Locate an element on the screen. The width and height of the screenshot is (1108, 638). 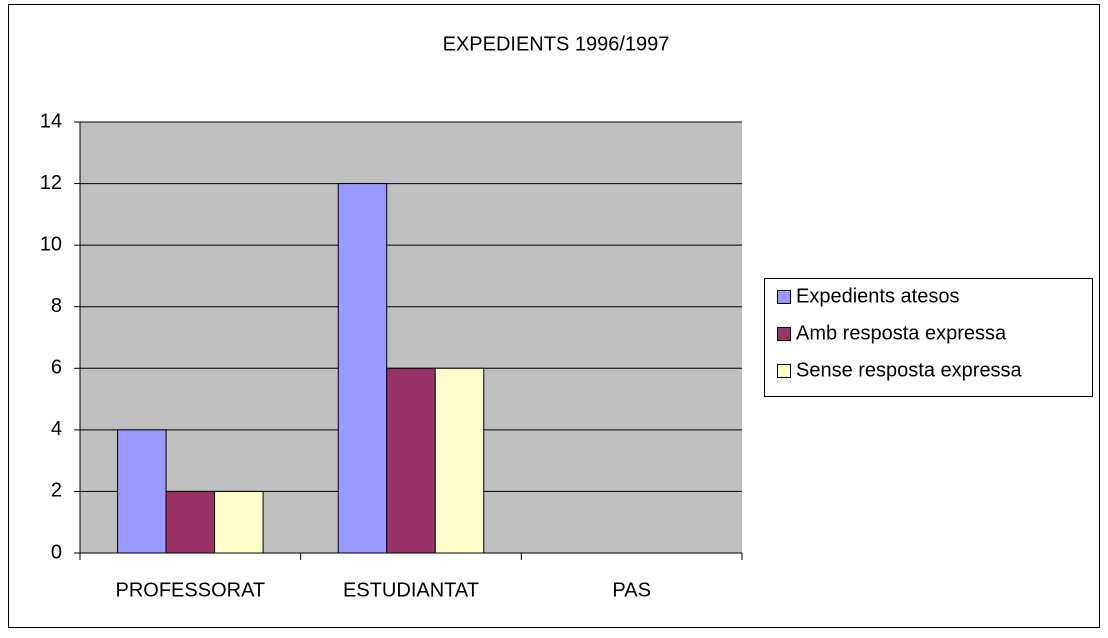
legend-label: Expedients atesos is located at coordinates (877, 296).